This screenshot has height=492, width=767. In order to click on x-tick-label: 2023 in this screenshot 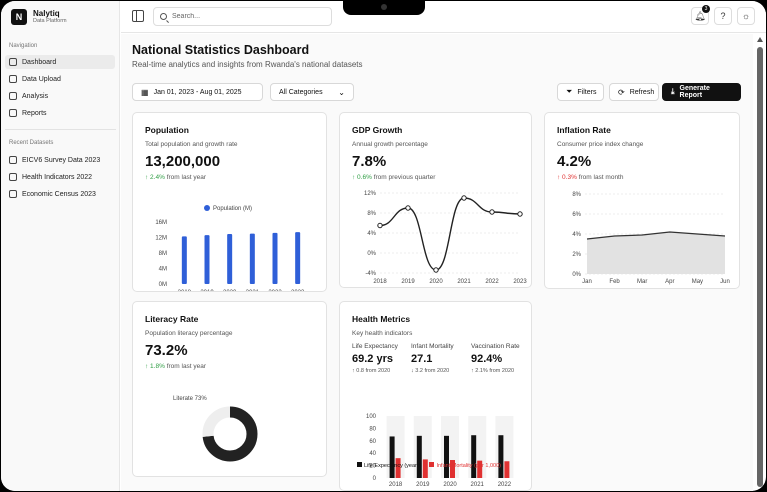, I will do `click(298, 290)`.